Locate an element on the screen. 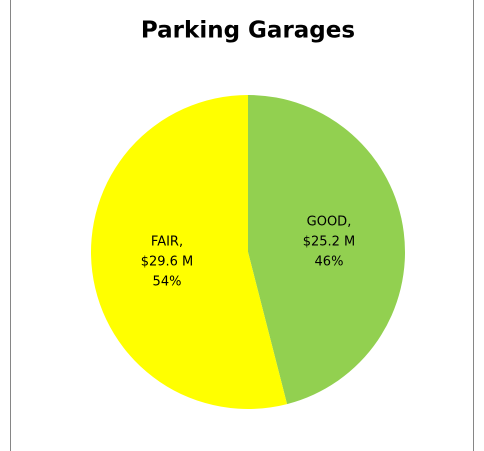  slice-category-label: FAIR, is located at coordinates (167, 242).